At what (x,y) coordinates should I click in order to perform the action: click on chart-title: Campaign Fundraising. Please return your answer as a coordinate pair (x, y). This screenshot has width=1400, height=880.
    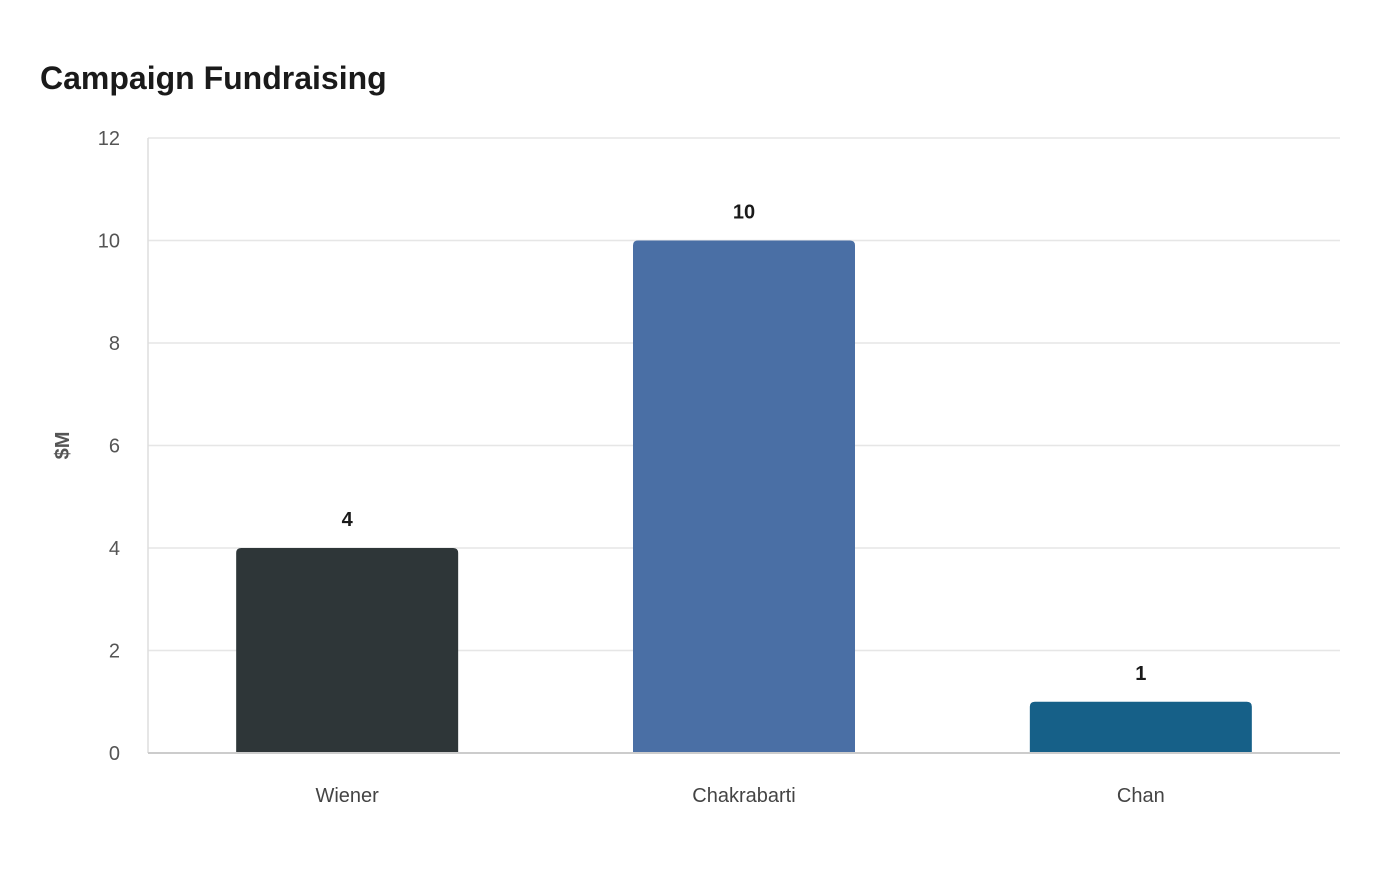
    Looking at the image, I should click on (213, 78).